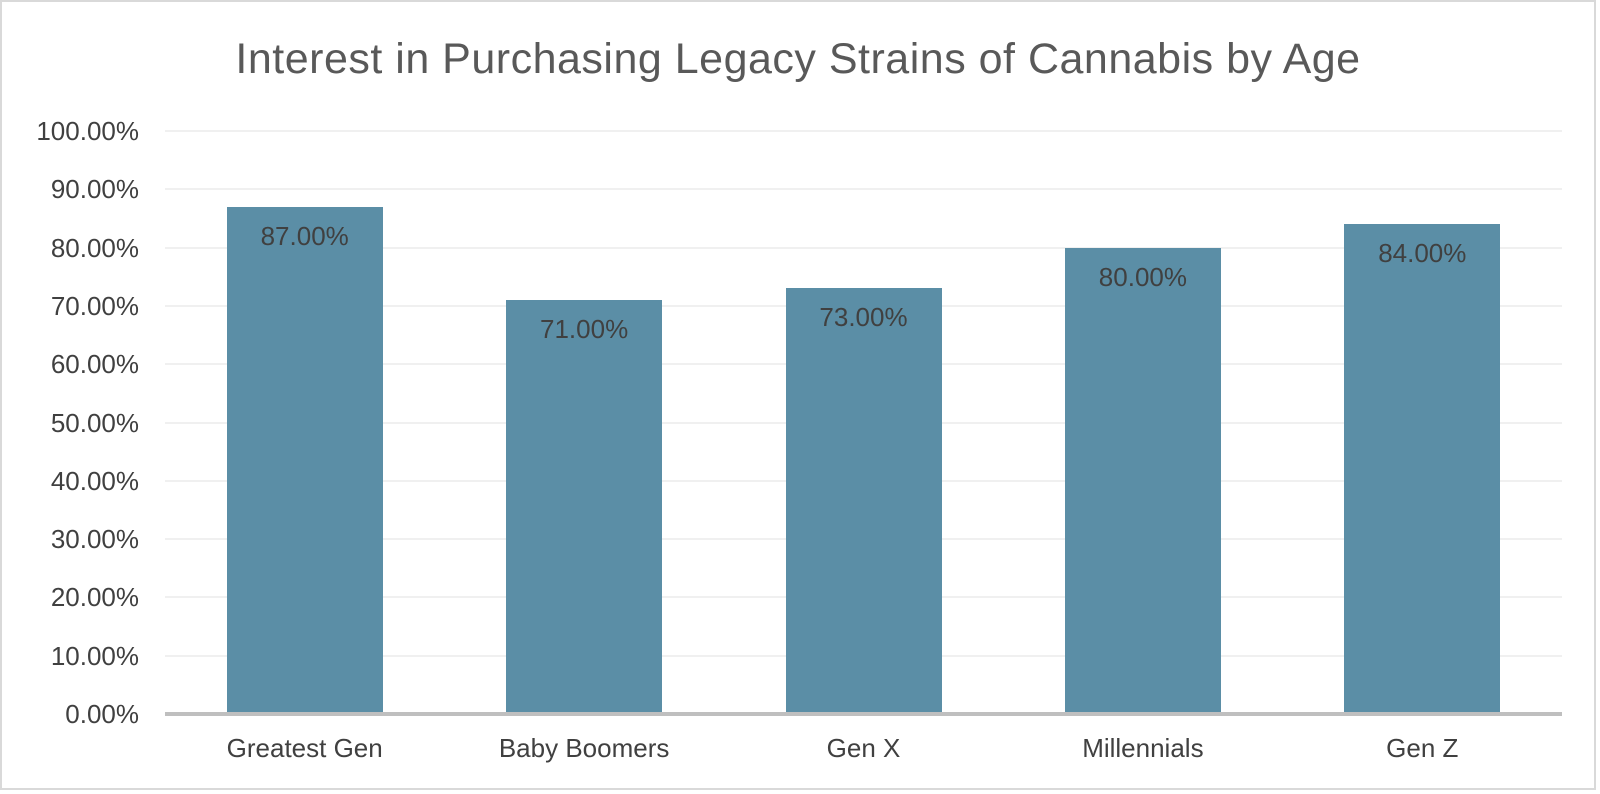 The image size is (1600, 794). Describe the element at coordinates (102, 714) in the screenshot. I see `y-tick-label: 0.00%` at that location.